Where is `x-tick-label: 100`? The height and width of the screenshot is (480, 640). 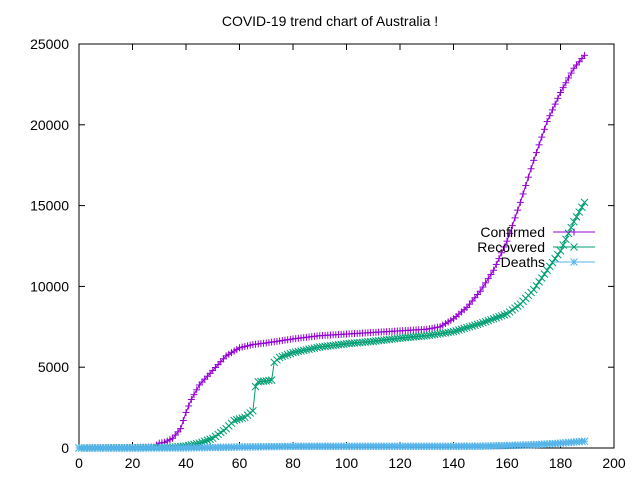 x-tick-label: 100 is located at coordinates (347, 463).